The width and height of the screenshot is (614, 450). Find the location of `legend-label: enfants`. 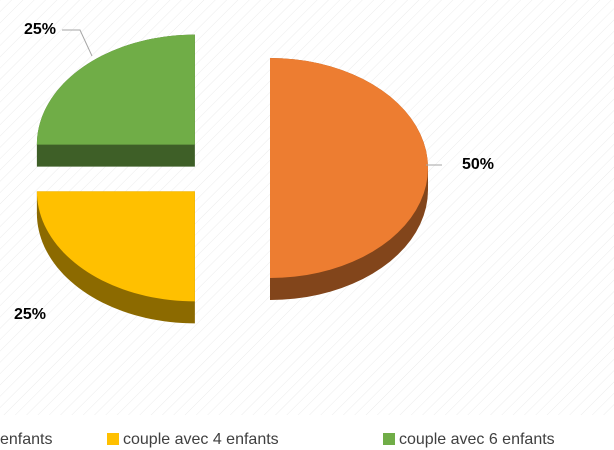

legend-label: enfants is located at coordinates (26, 439).